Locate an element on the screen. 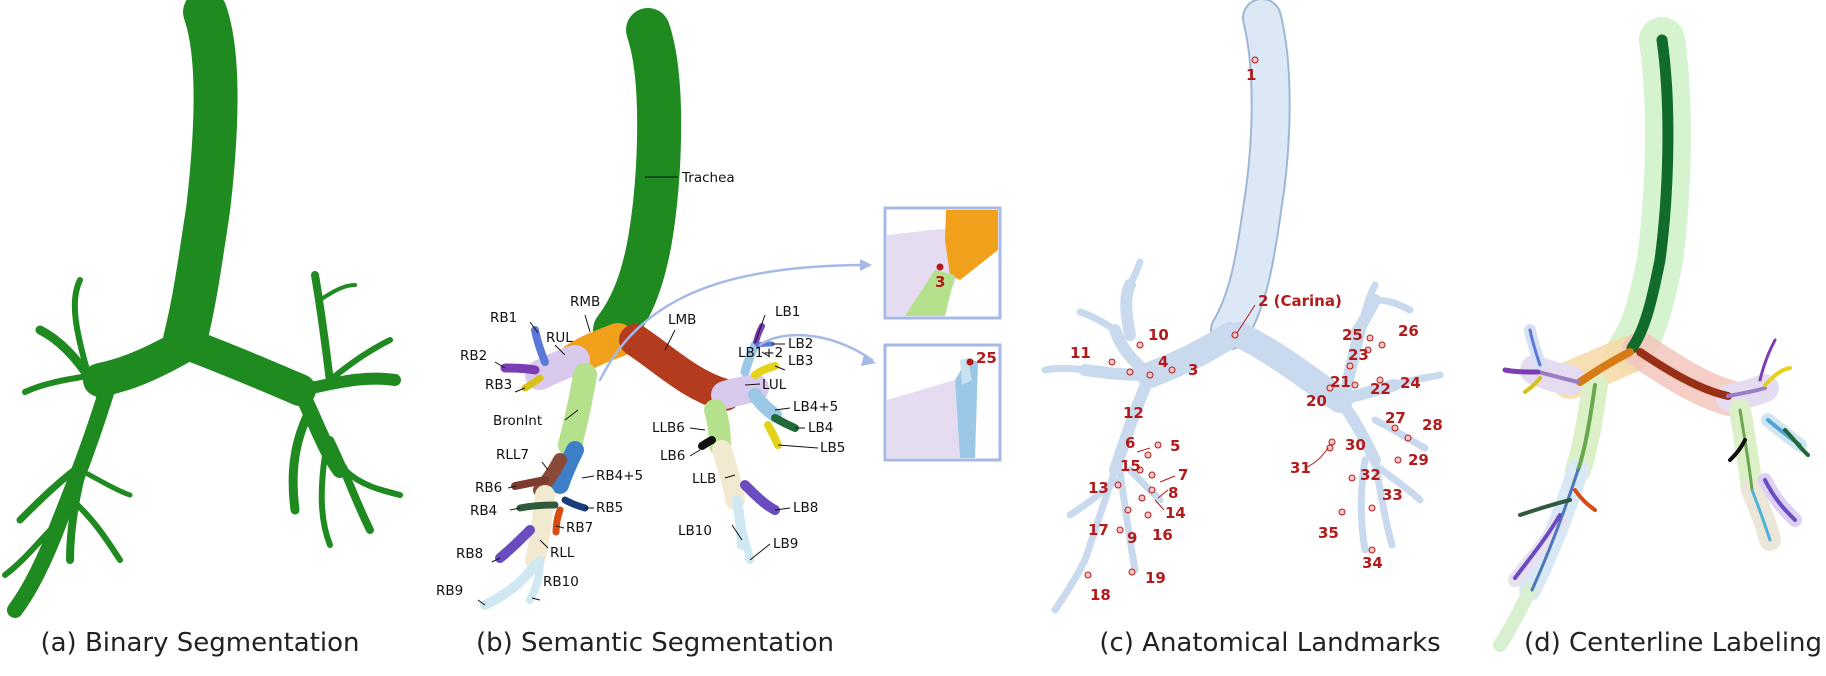  label-bronint: BronInt is located at coordinates (517, 421).